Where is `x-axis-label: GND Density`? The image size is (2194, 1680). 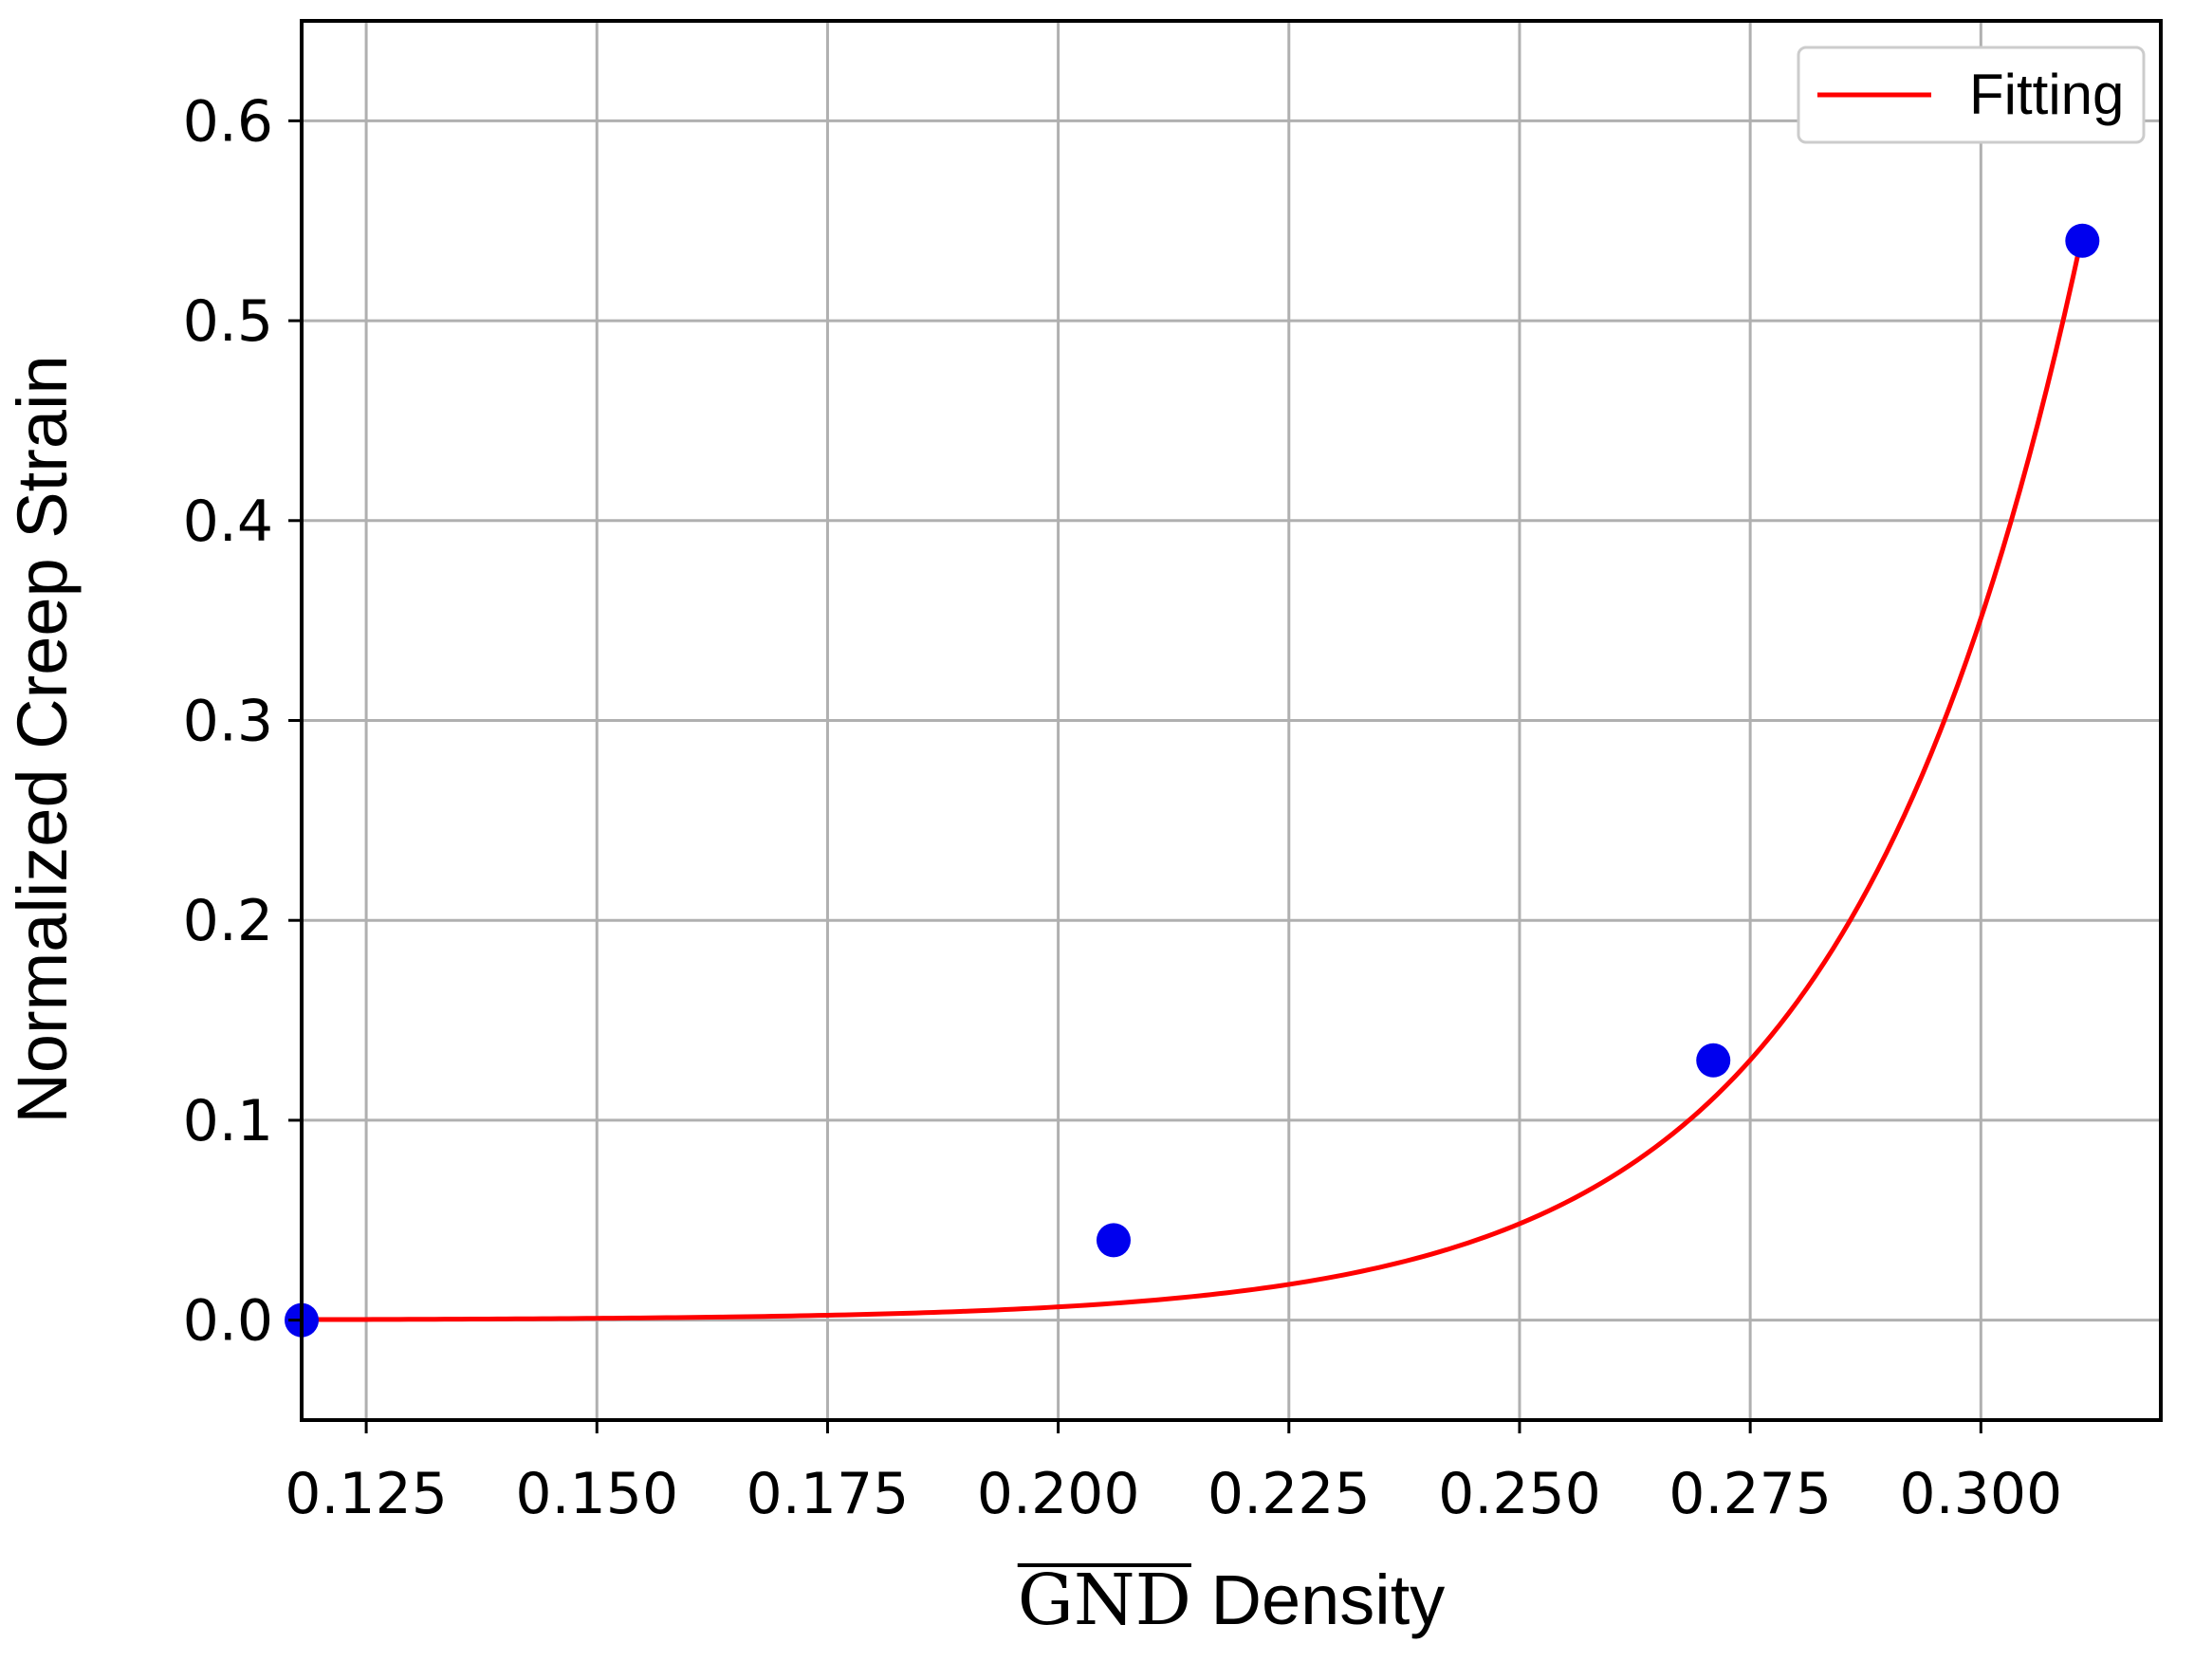
x-axis-label: GND Density is located at coordinates (1232, 1600).